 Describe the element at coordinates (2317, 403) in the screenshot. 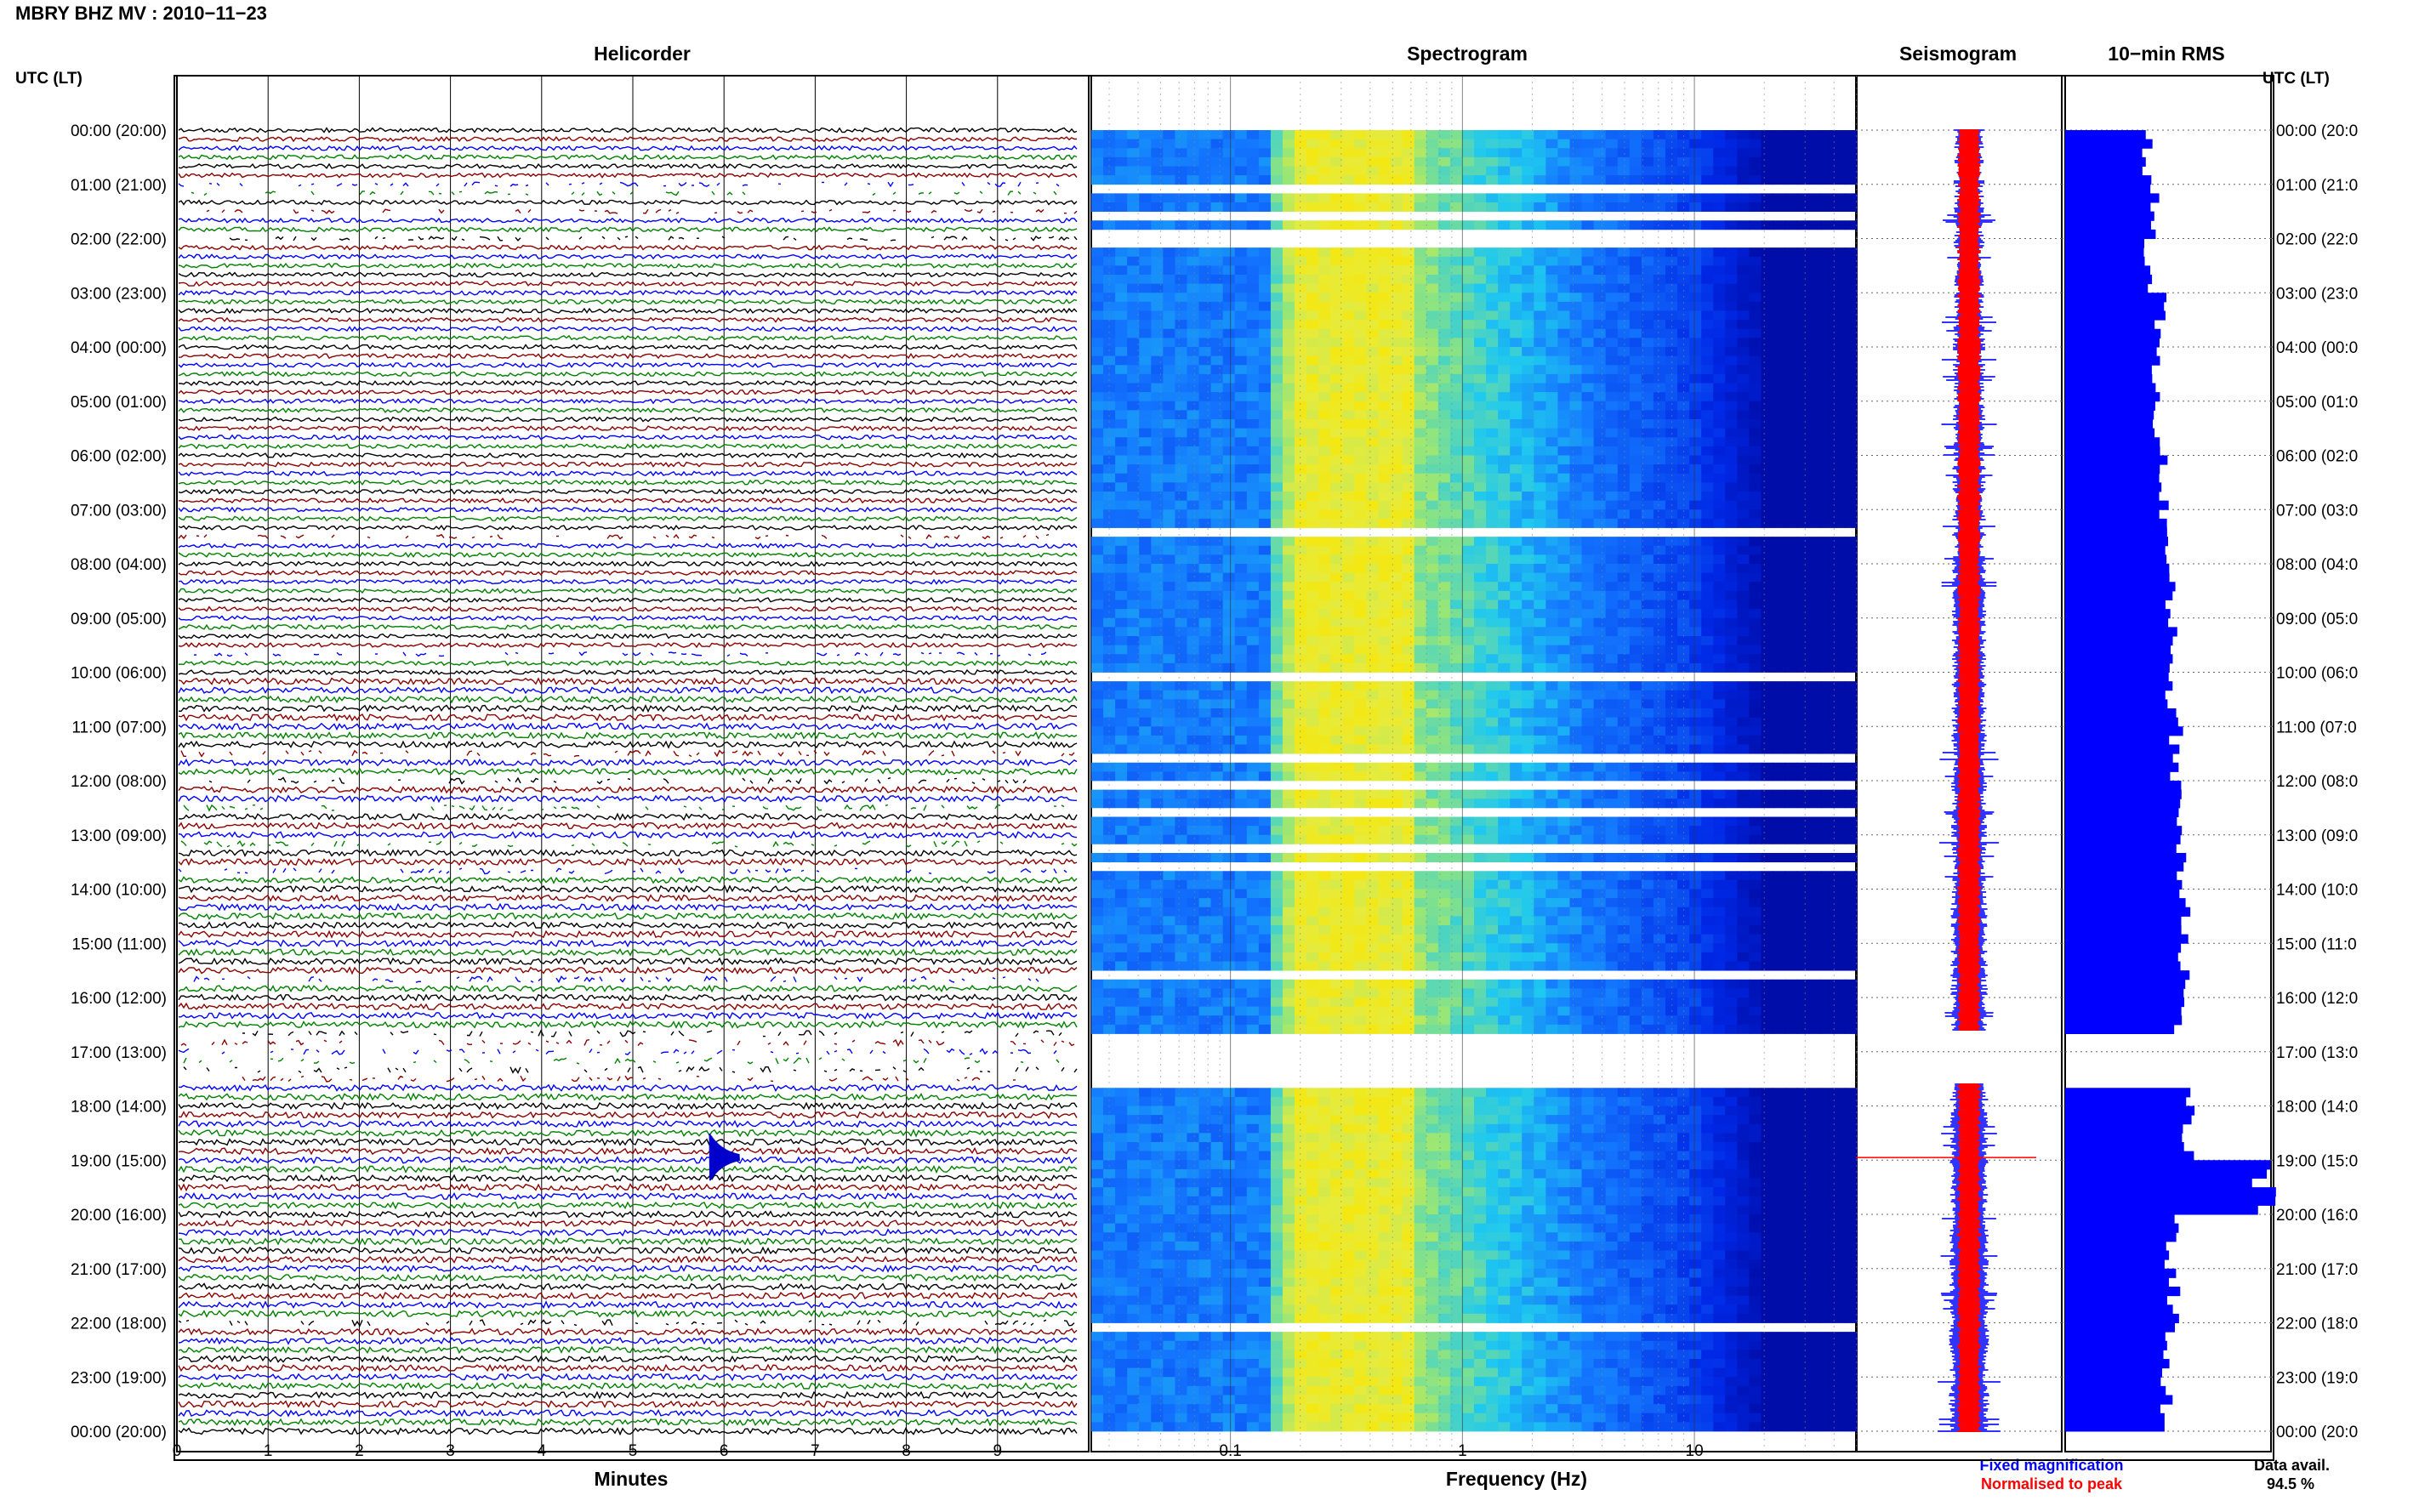

I see `hour-label-right: 05:00 (01:0` at that location.